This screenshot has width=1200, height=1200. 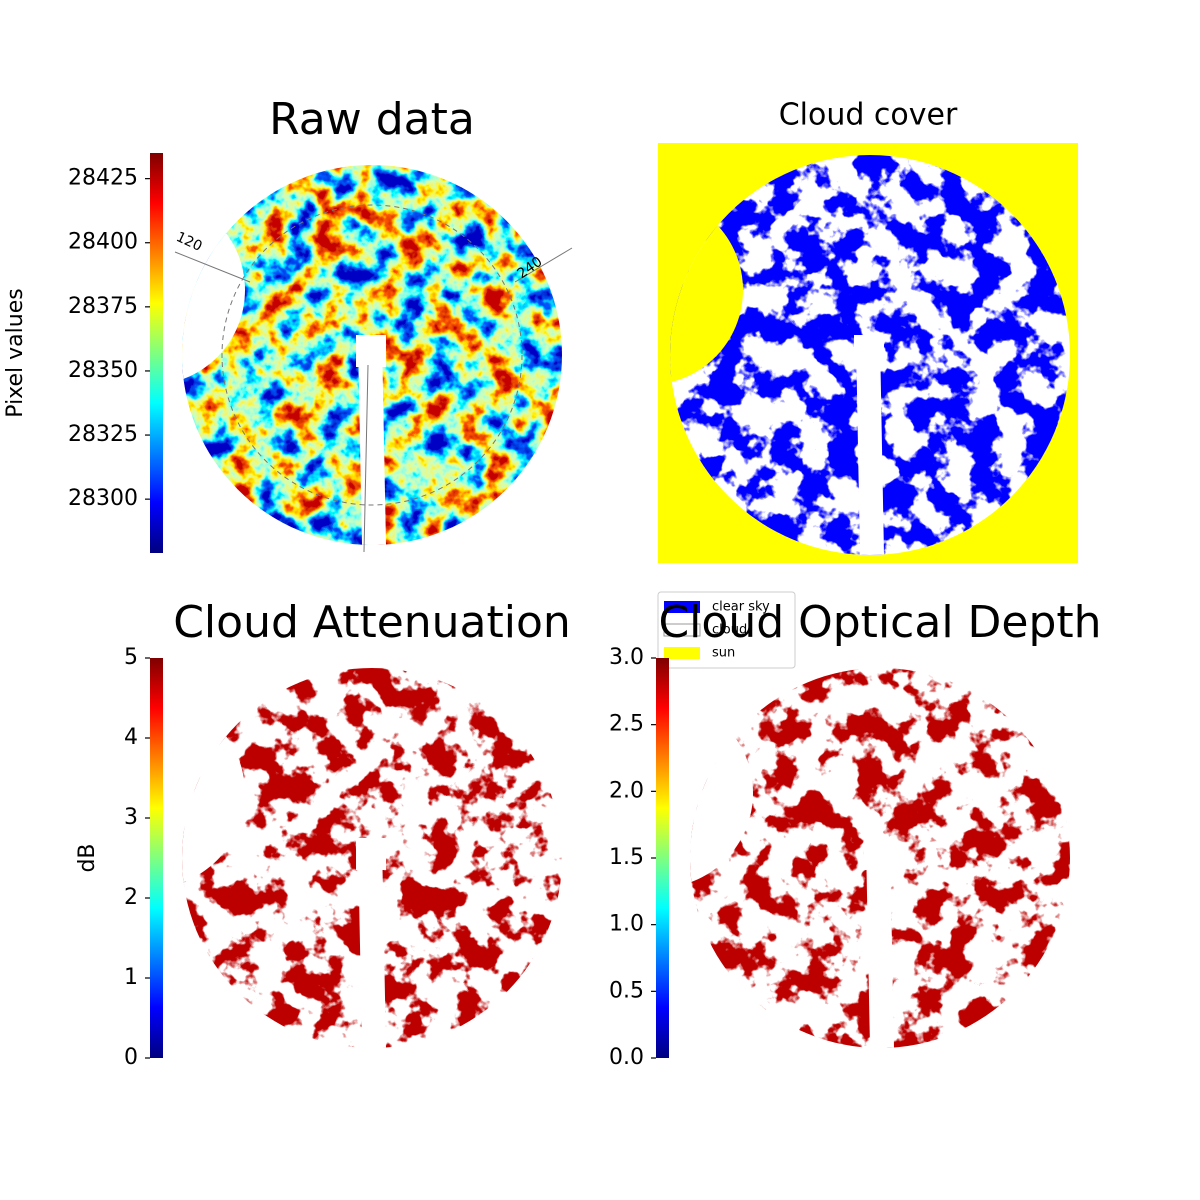 I want to click on legend-label: clear sky, so click(x=741, y=607).